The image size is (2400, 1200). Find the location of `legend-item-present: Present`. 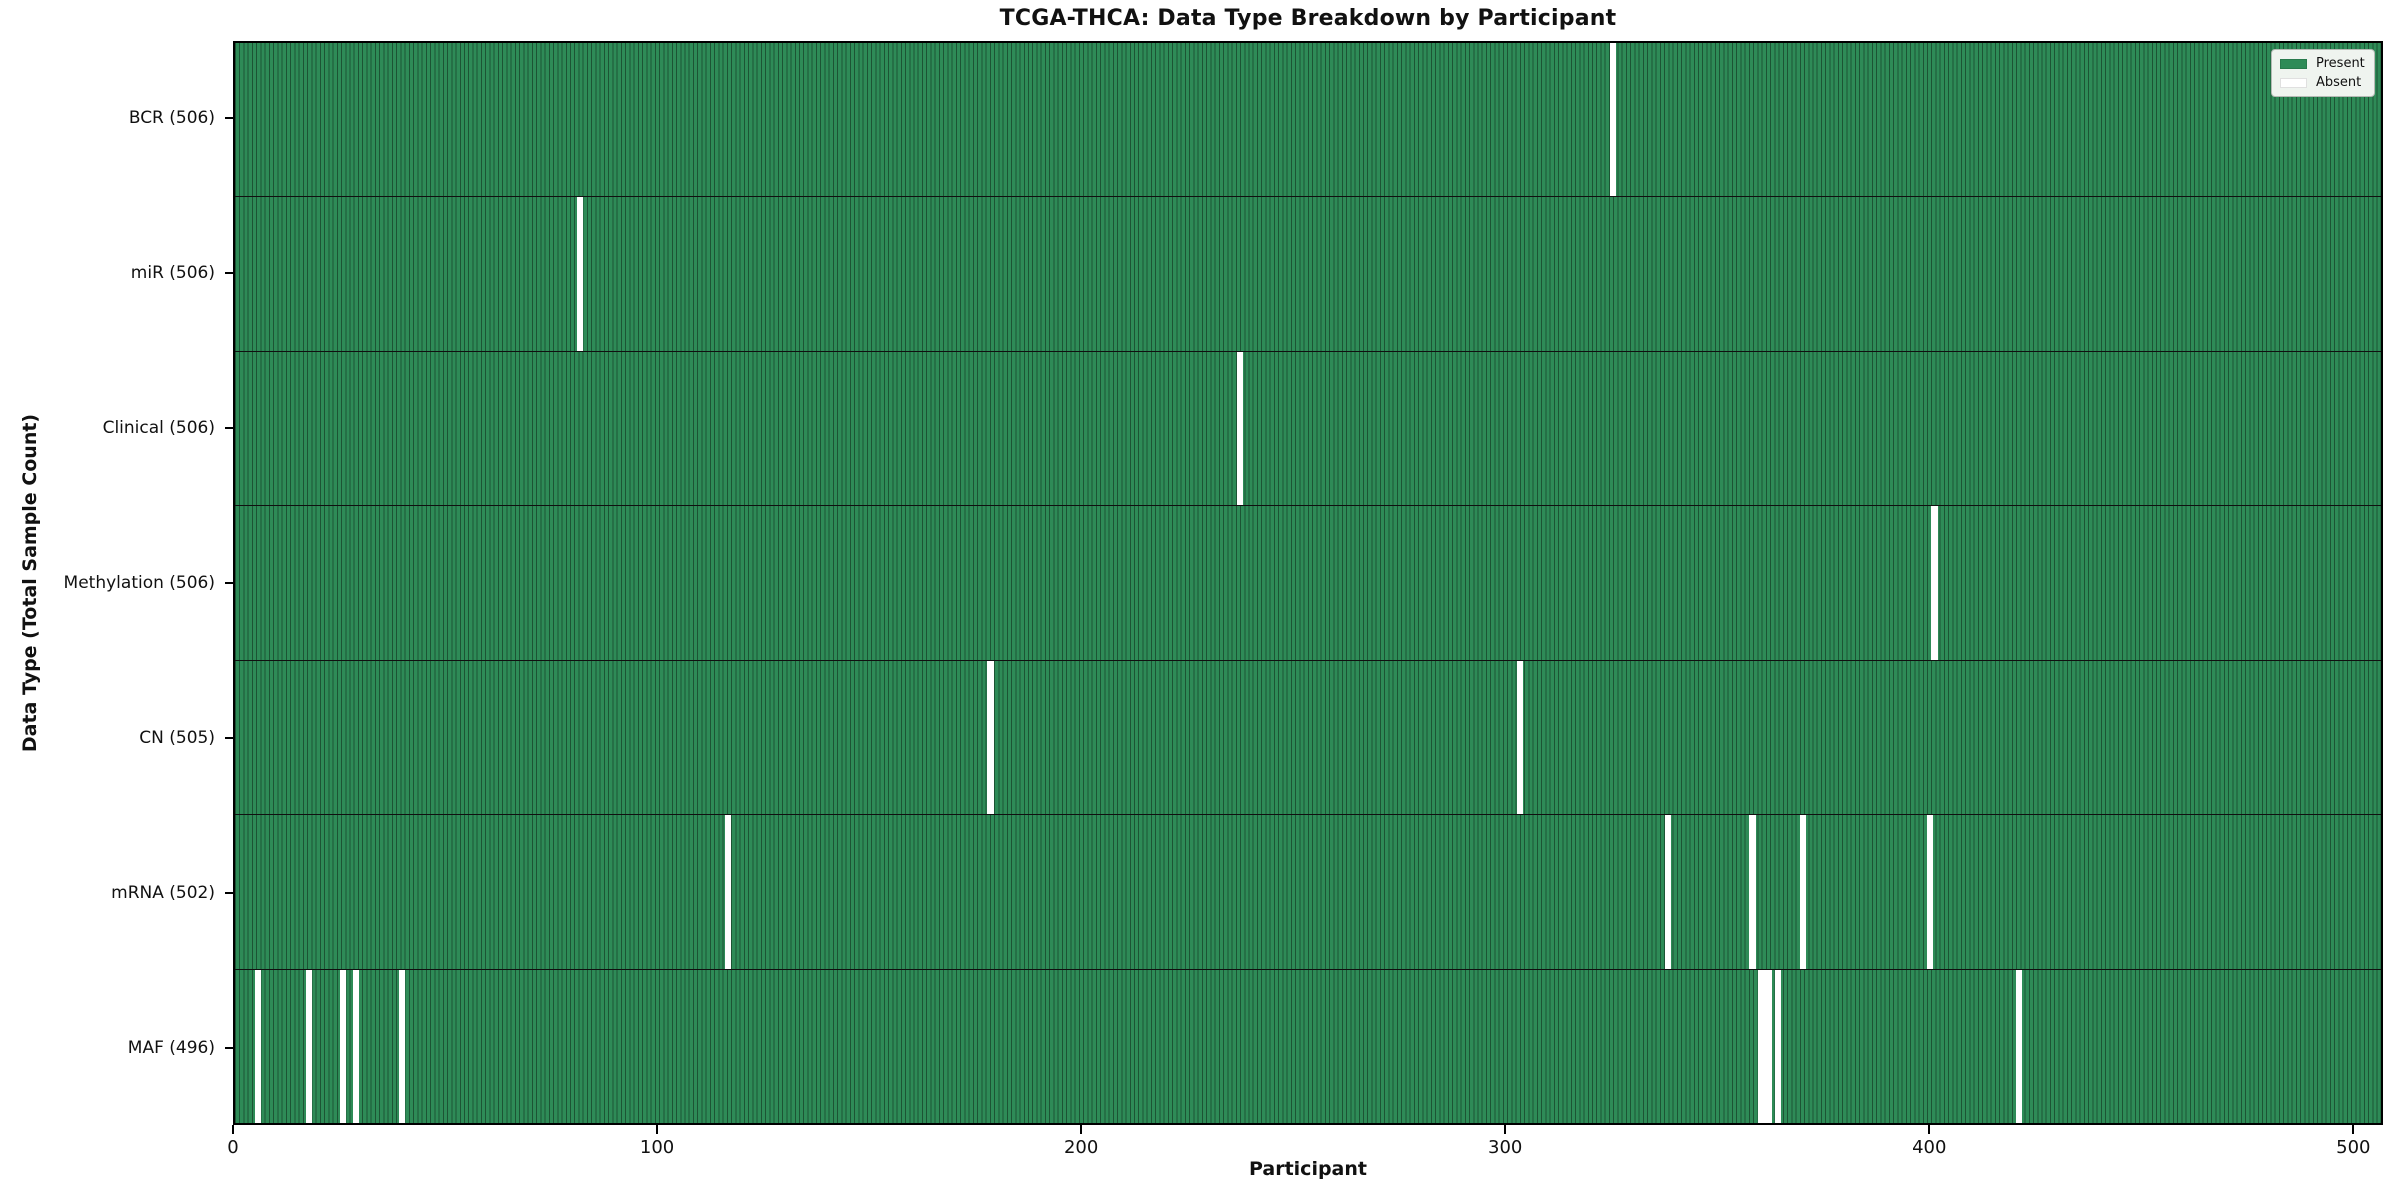

legend-item-present: Present is located at coordinates (2323, 63).